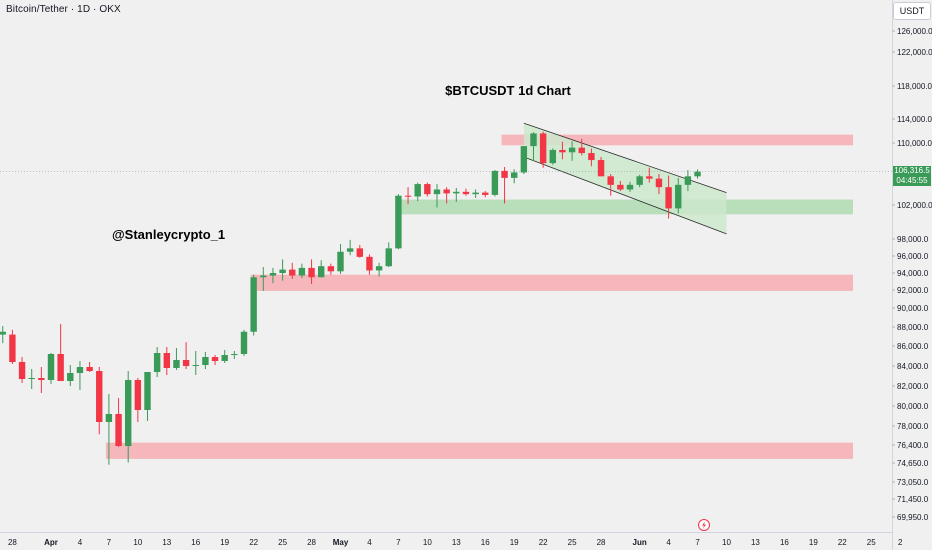 The width and height of the screenshot is (932, 550). I want to click on y-tick-label: 73,050.0, so click(913, 482).